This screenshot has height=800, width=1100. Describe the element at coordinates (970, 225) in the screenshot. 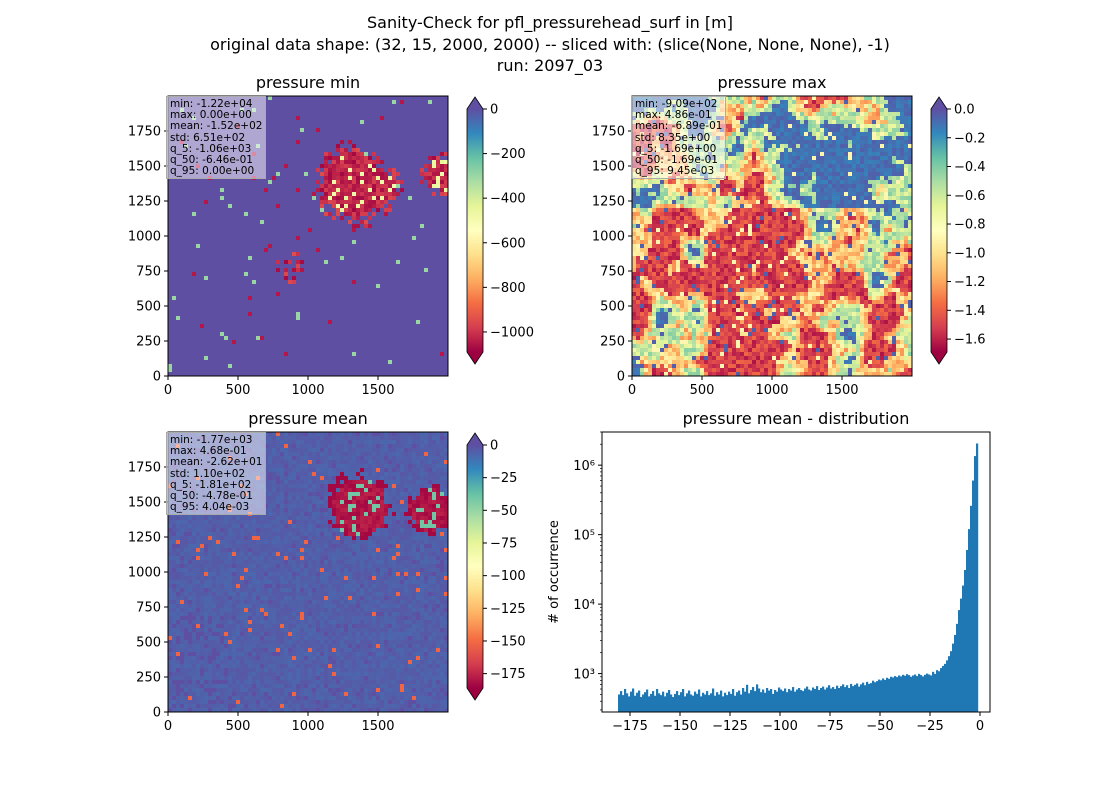

I see `colorbar-tick-label: −0.8` at that location.